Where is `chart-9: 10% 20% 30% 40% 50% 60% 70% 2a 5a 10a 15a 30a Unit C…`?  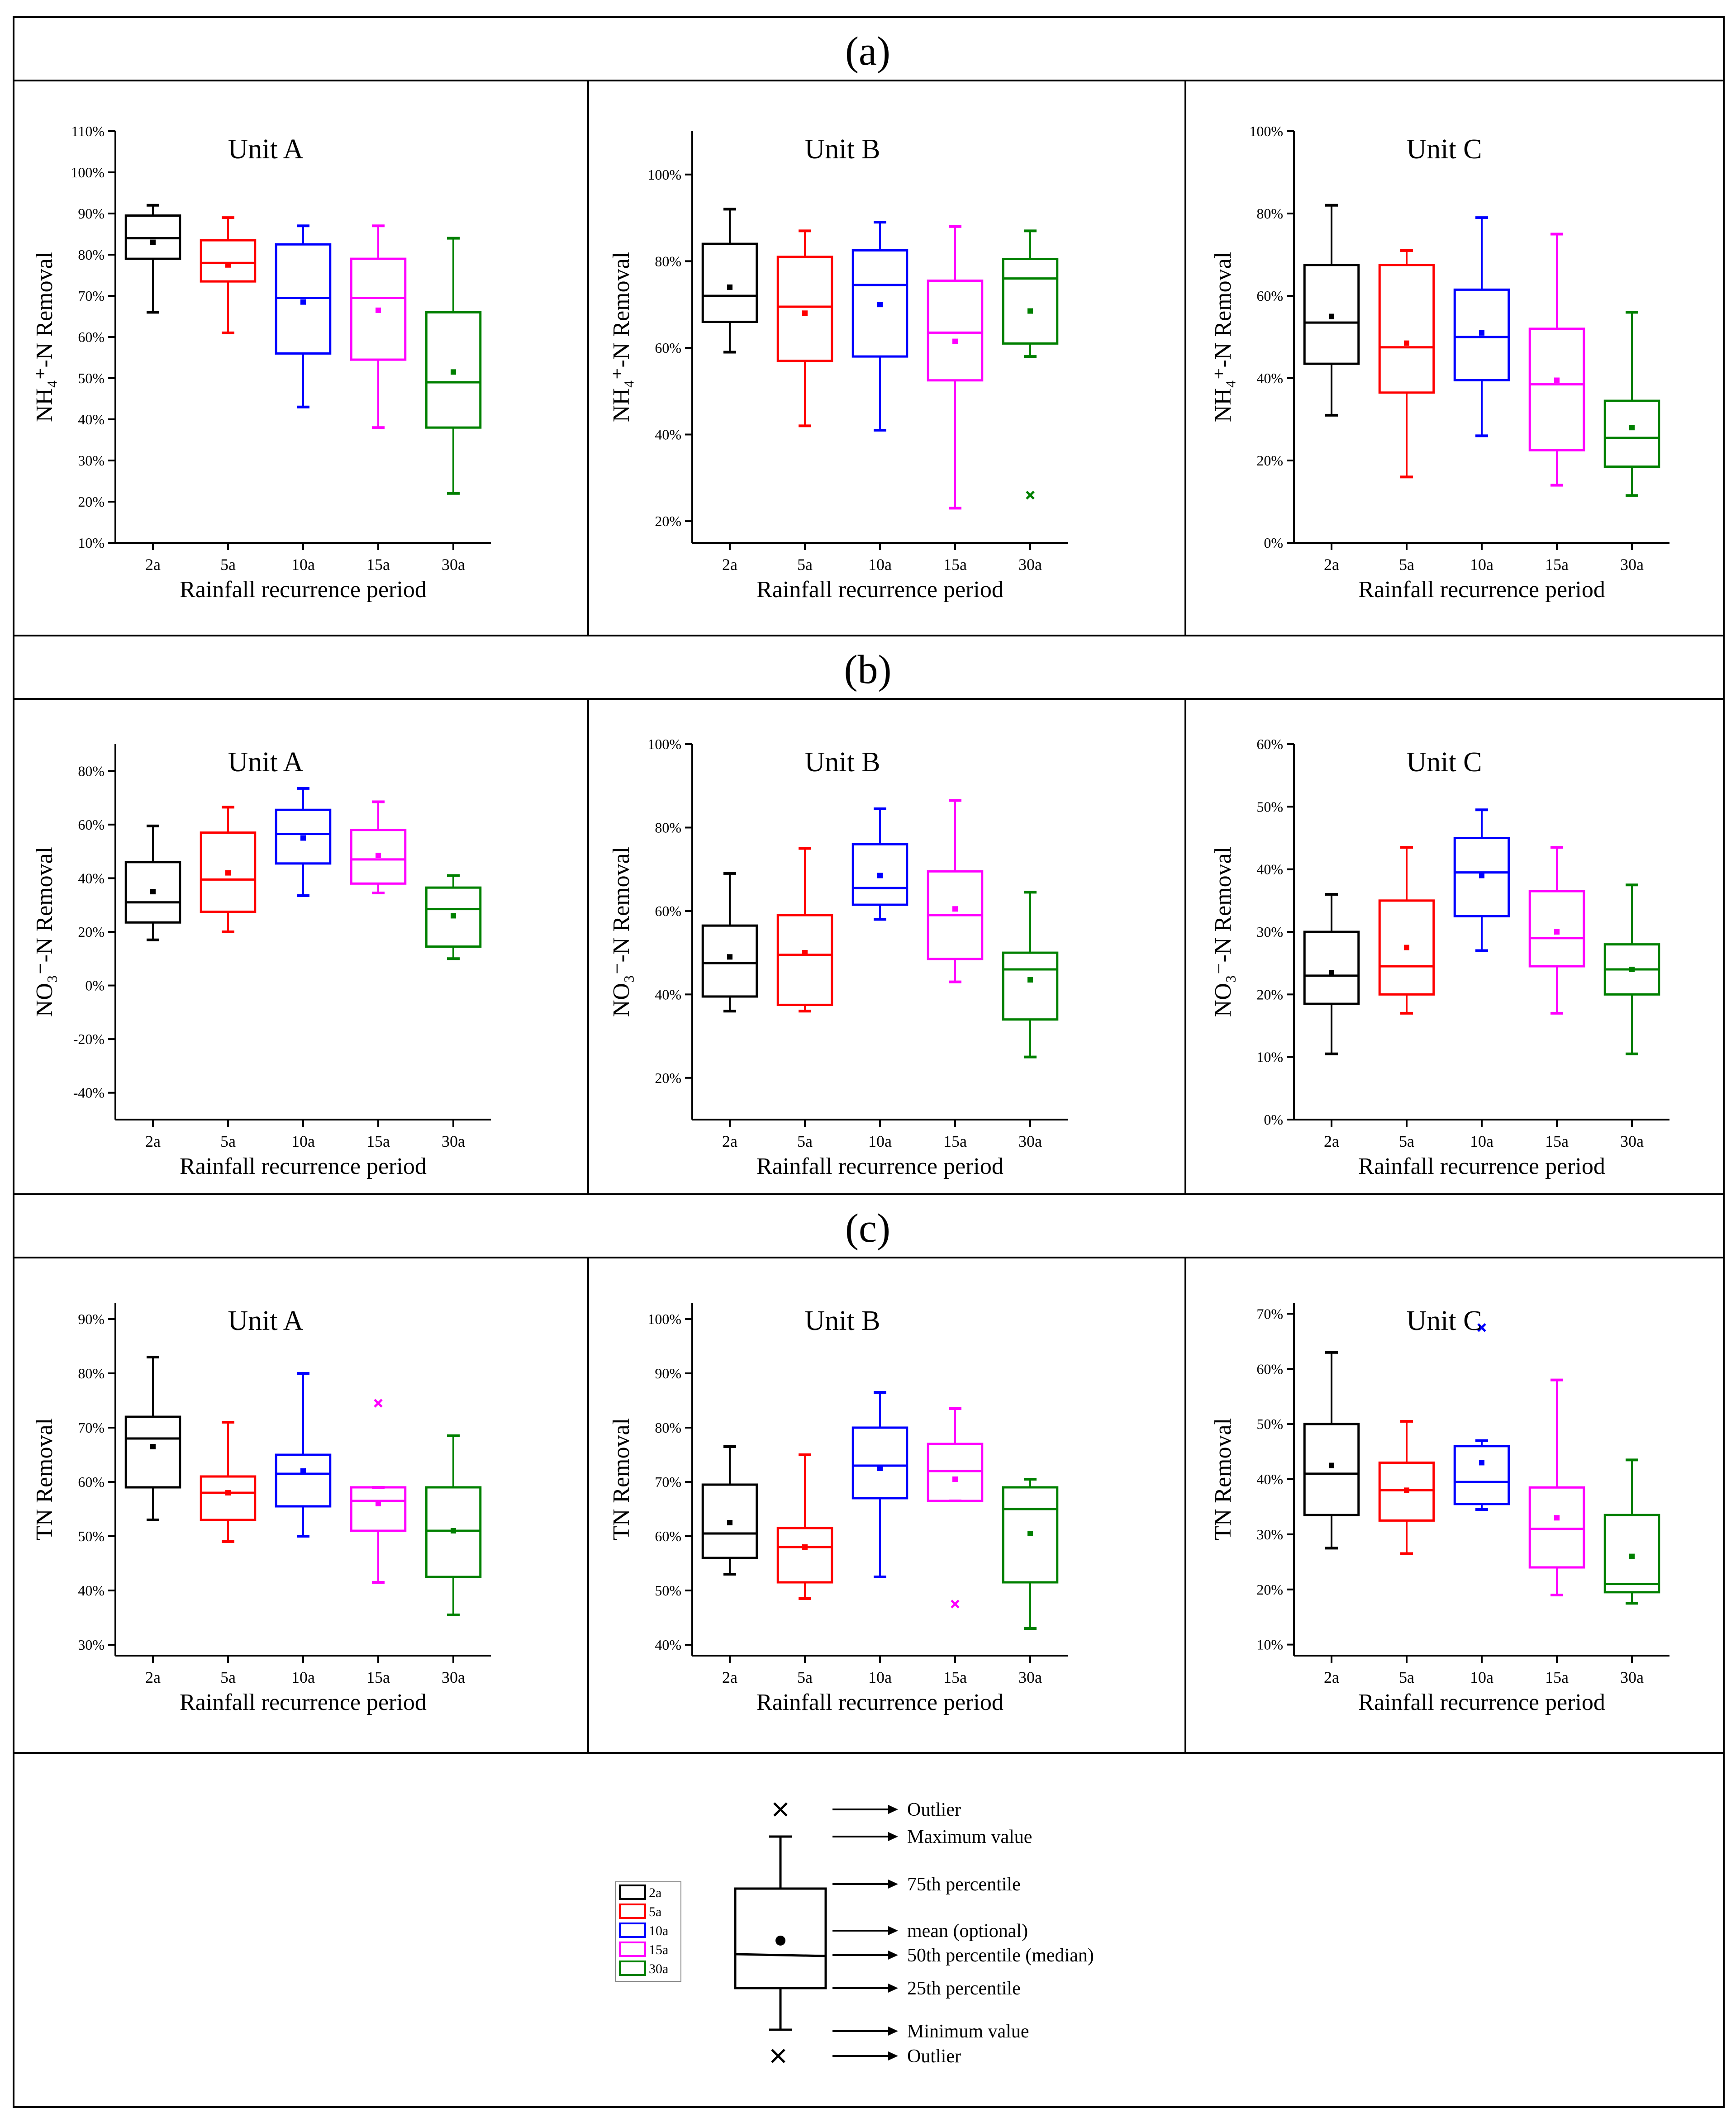 chart-9: 10% 20% 30% 40% 50% 60% 70% 2a 5a 10a 15a 30a Unit C… is located at coordinates (1439, 1509).